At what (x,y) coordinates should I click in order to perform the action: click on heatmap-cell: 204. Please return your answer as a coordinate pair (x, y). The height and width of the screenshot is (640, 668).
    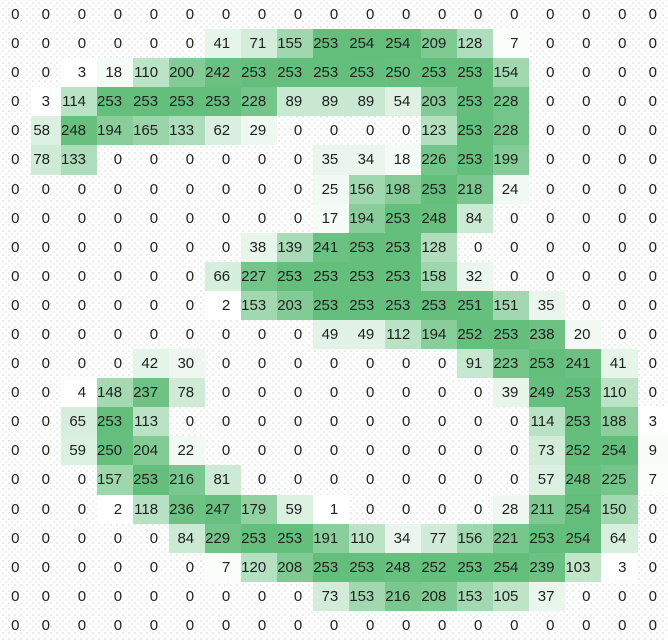
    Looking at the image, I should click on (151, 451).